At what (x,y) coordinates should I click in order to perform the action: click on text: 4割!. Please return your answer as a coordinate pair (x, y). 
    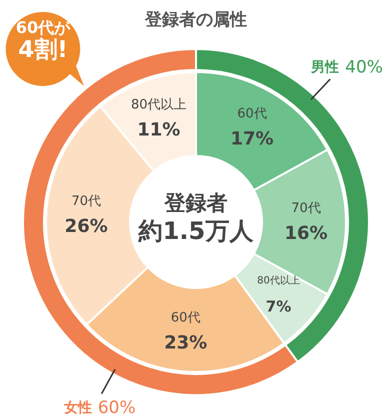
    Looking at the image, I should click on (43, 51).